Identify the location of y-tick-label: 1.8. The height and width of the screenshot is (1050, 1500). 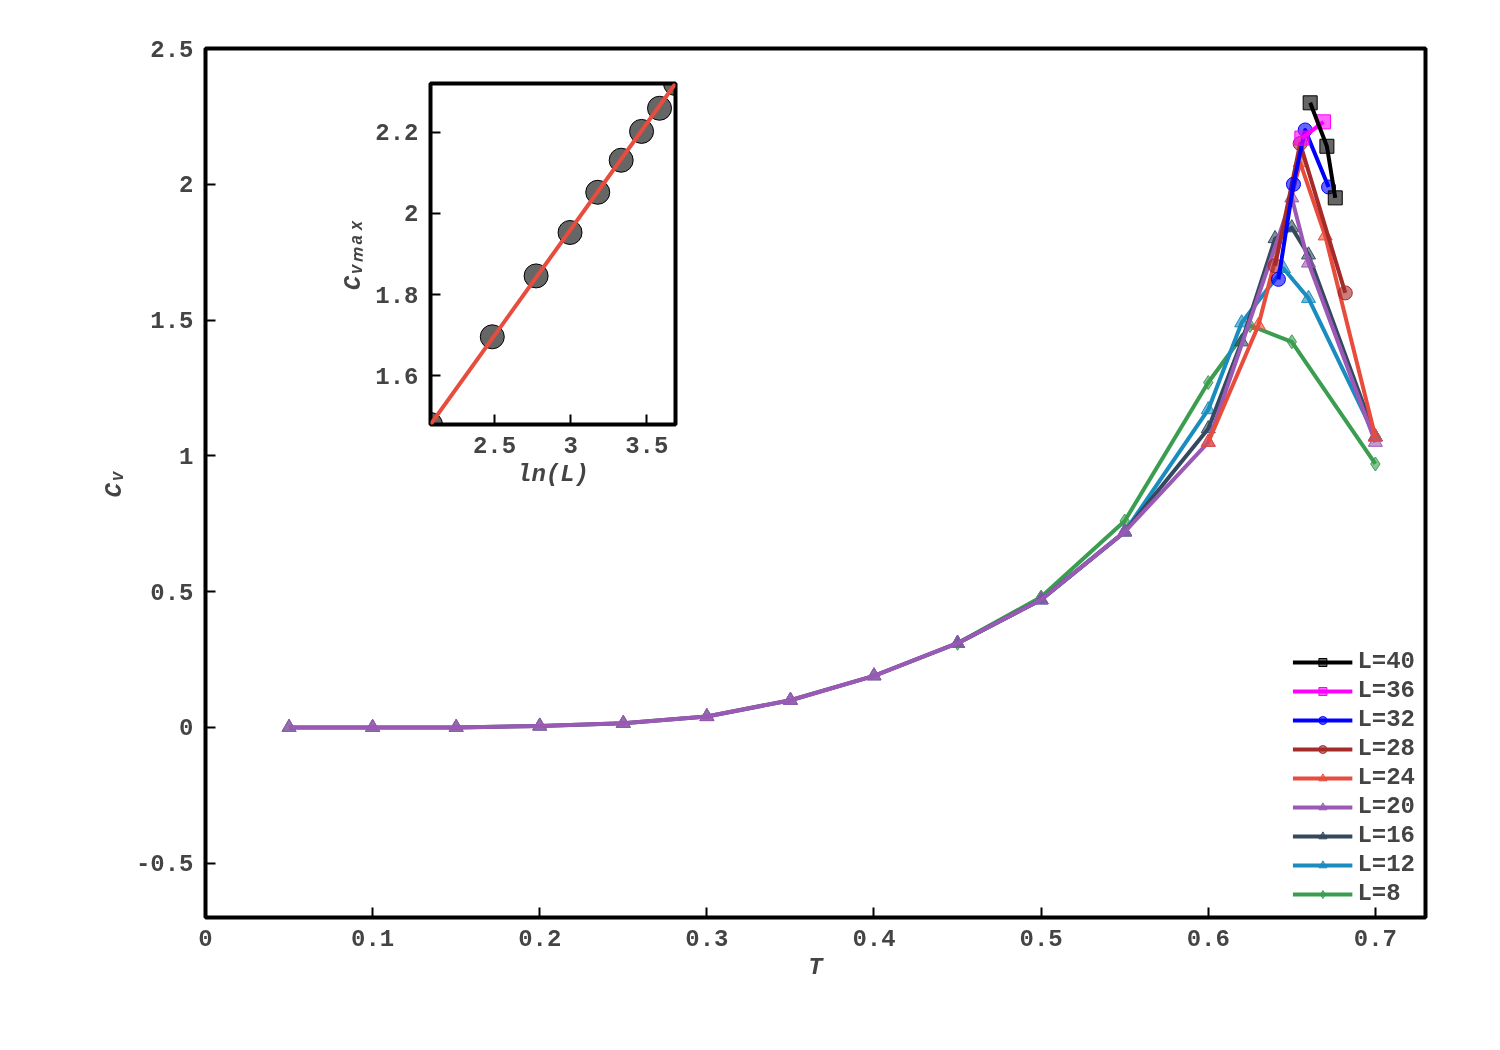
(397, 296).